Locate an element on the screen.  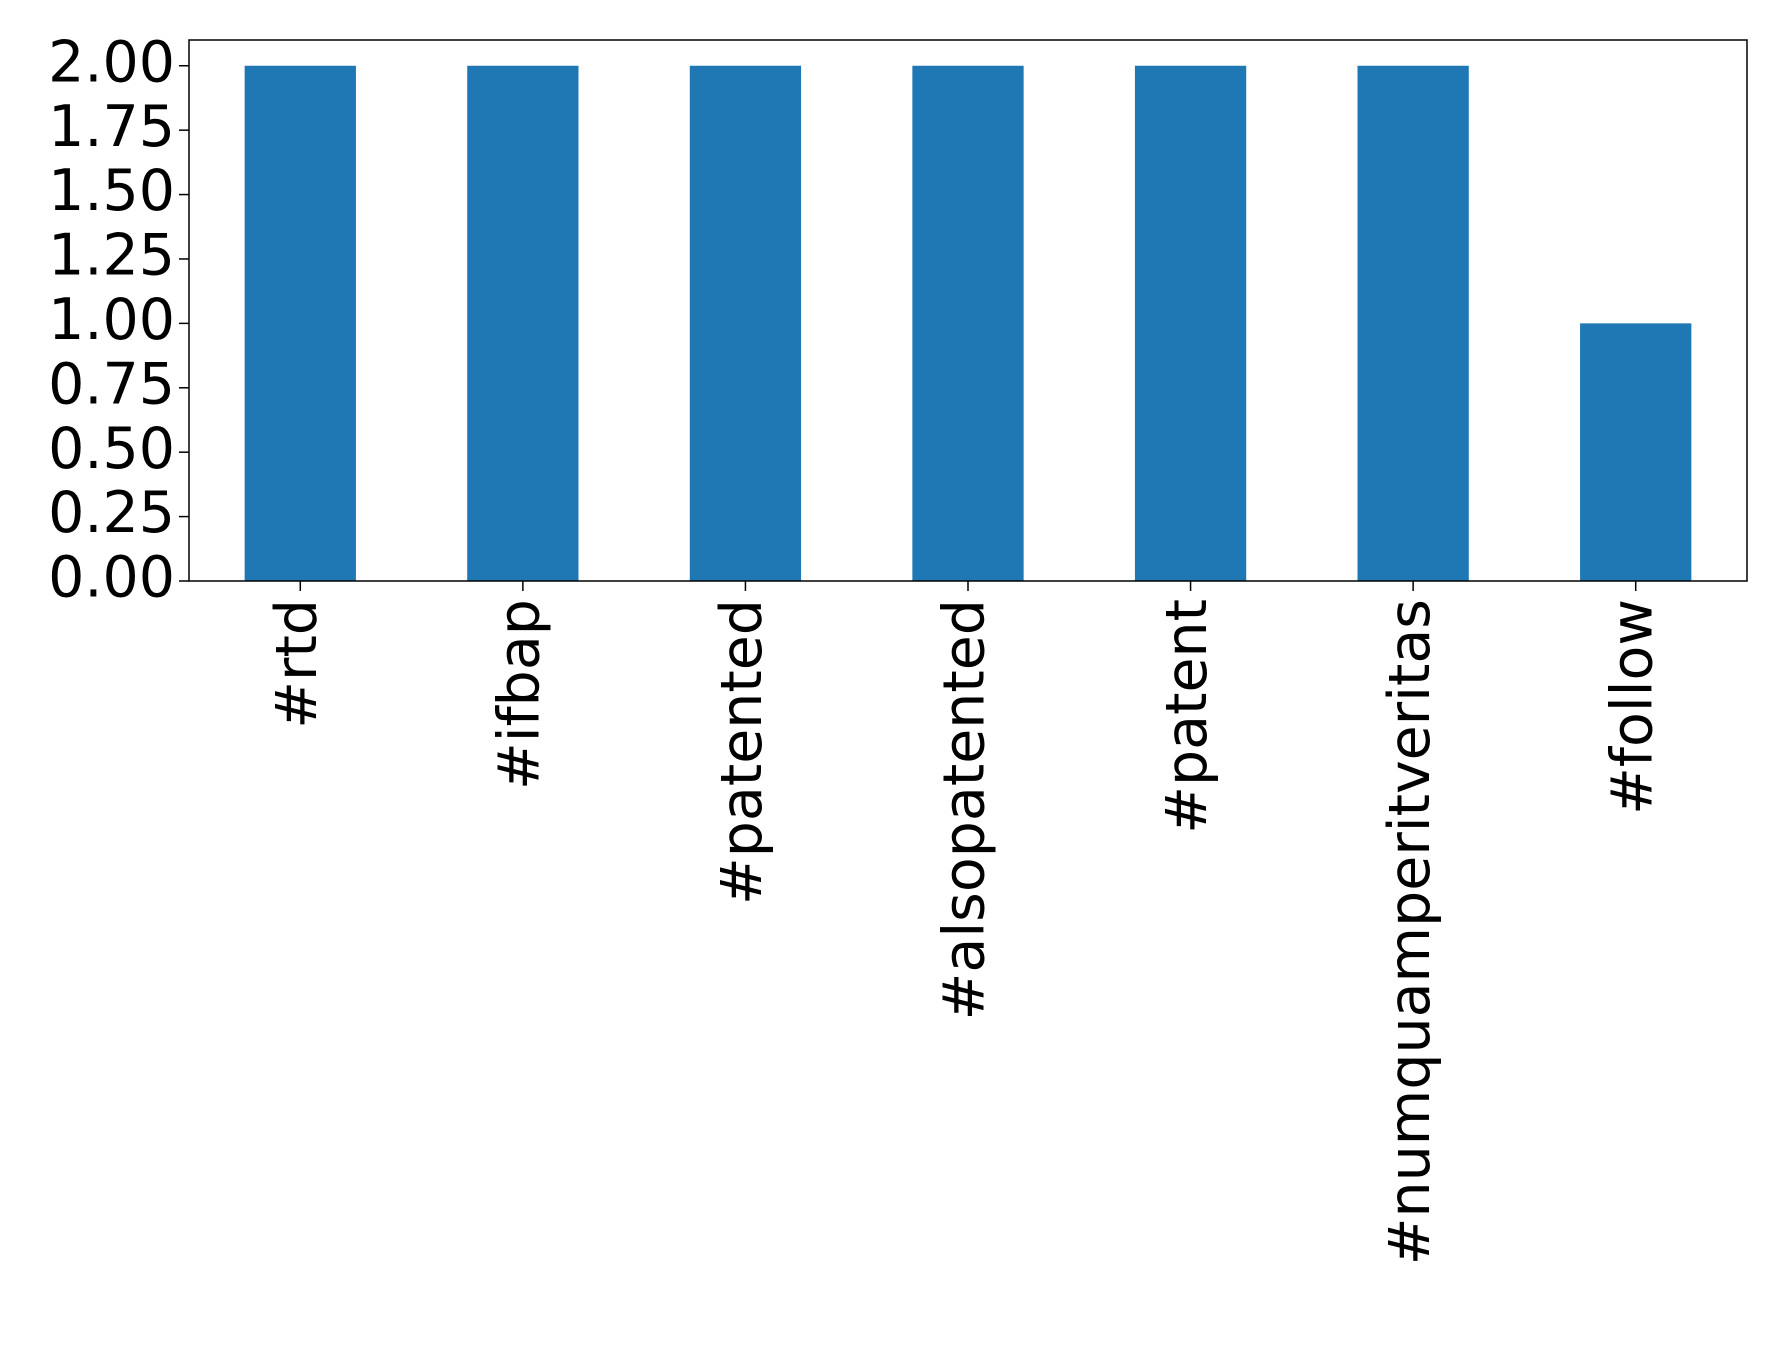
y-tick-label: 2.00 is located at coordinates (111, 62).